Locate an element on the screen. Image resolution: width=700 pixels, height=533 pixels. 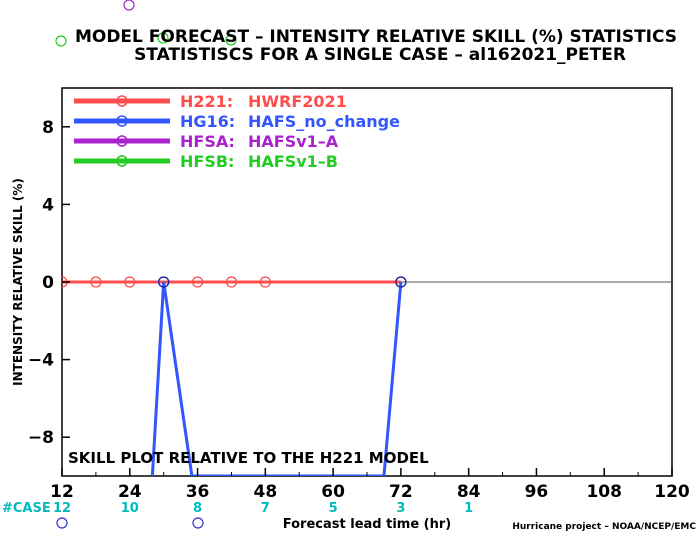
legend-label: H221: is located at coordinates (206, 101).